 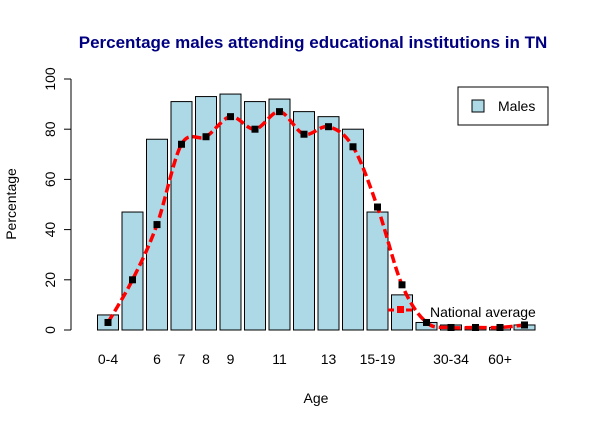 What do you see at coordinates (524, 325) in the screenshot?
I see `national-average-point-60+` at bounding box center [524, 325].